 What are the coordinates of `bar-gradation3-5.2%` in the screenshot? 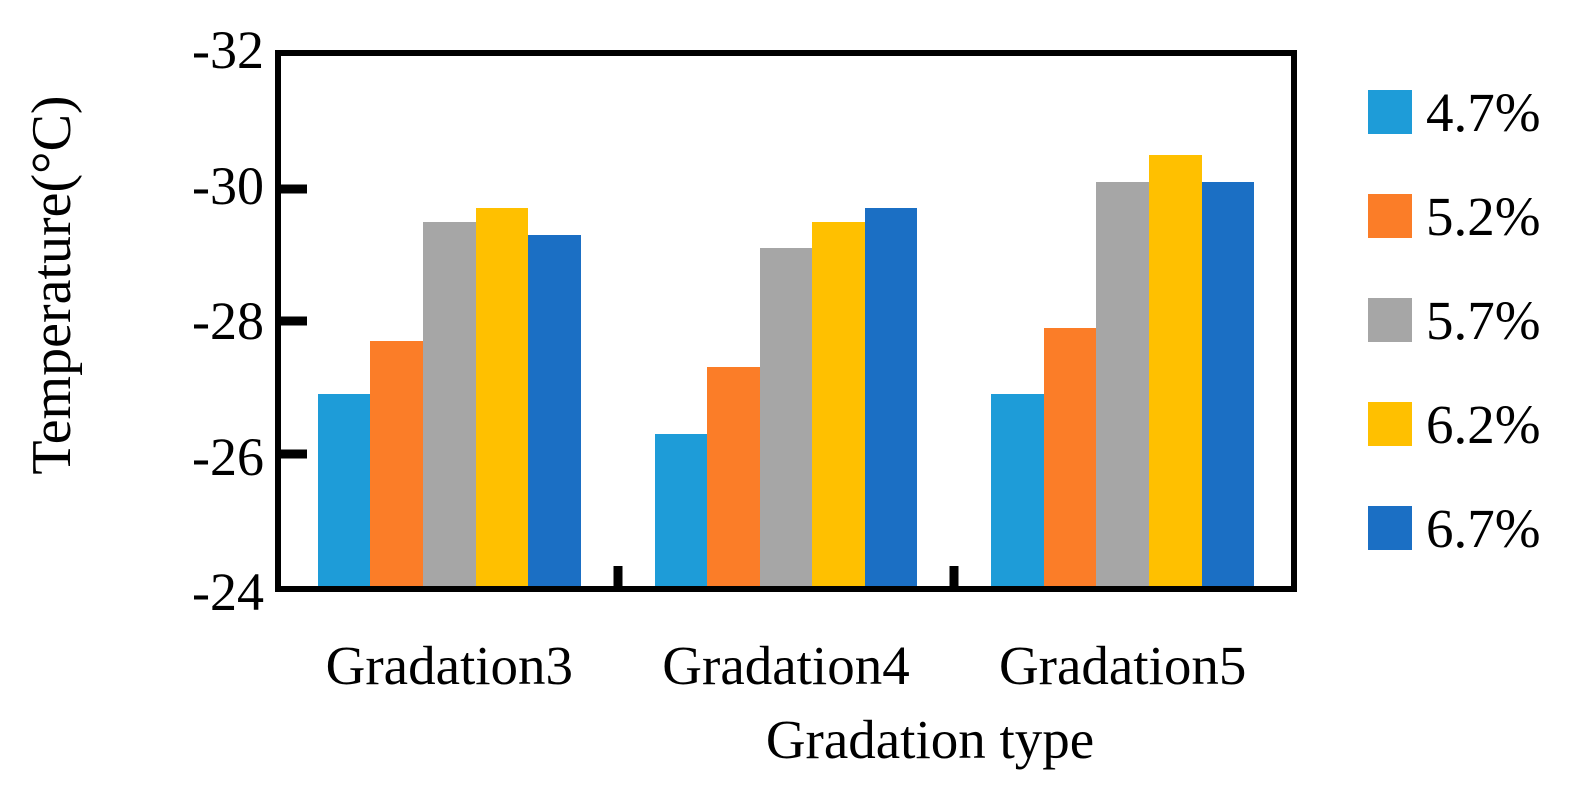 It's located at (397, 463).